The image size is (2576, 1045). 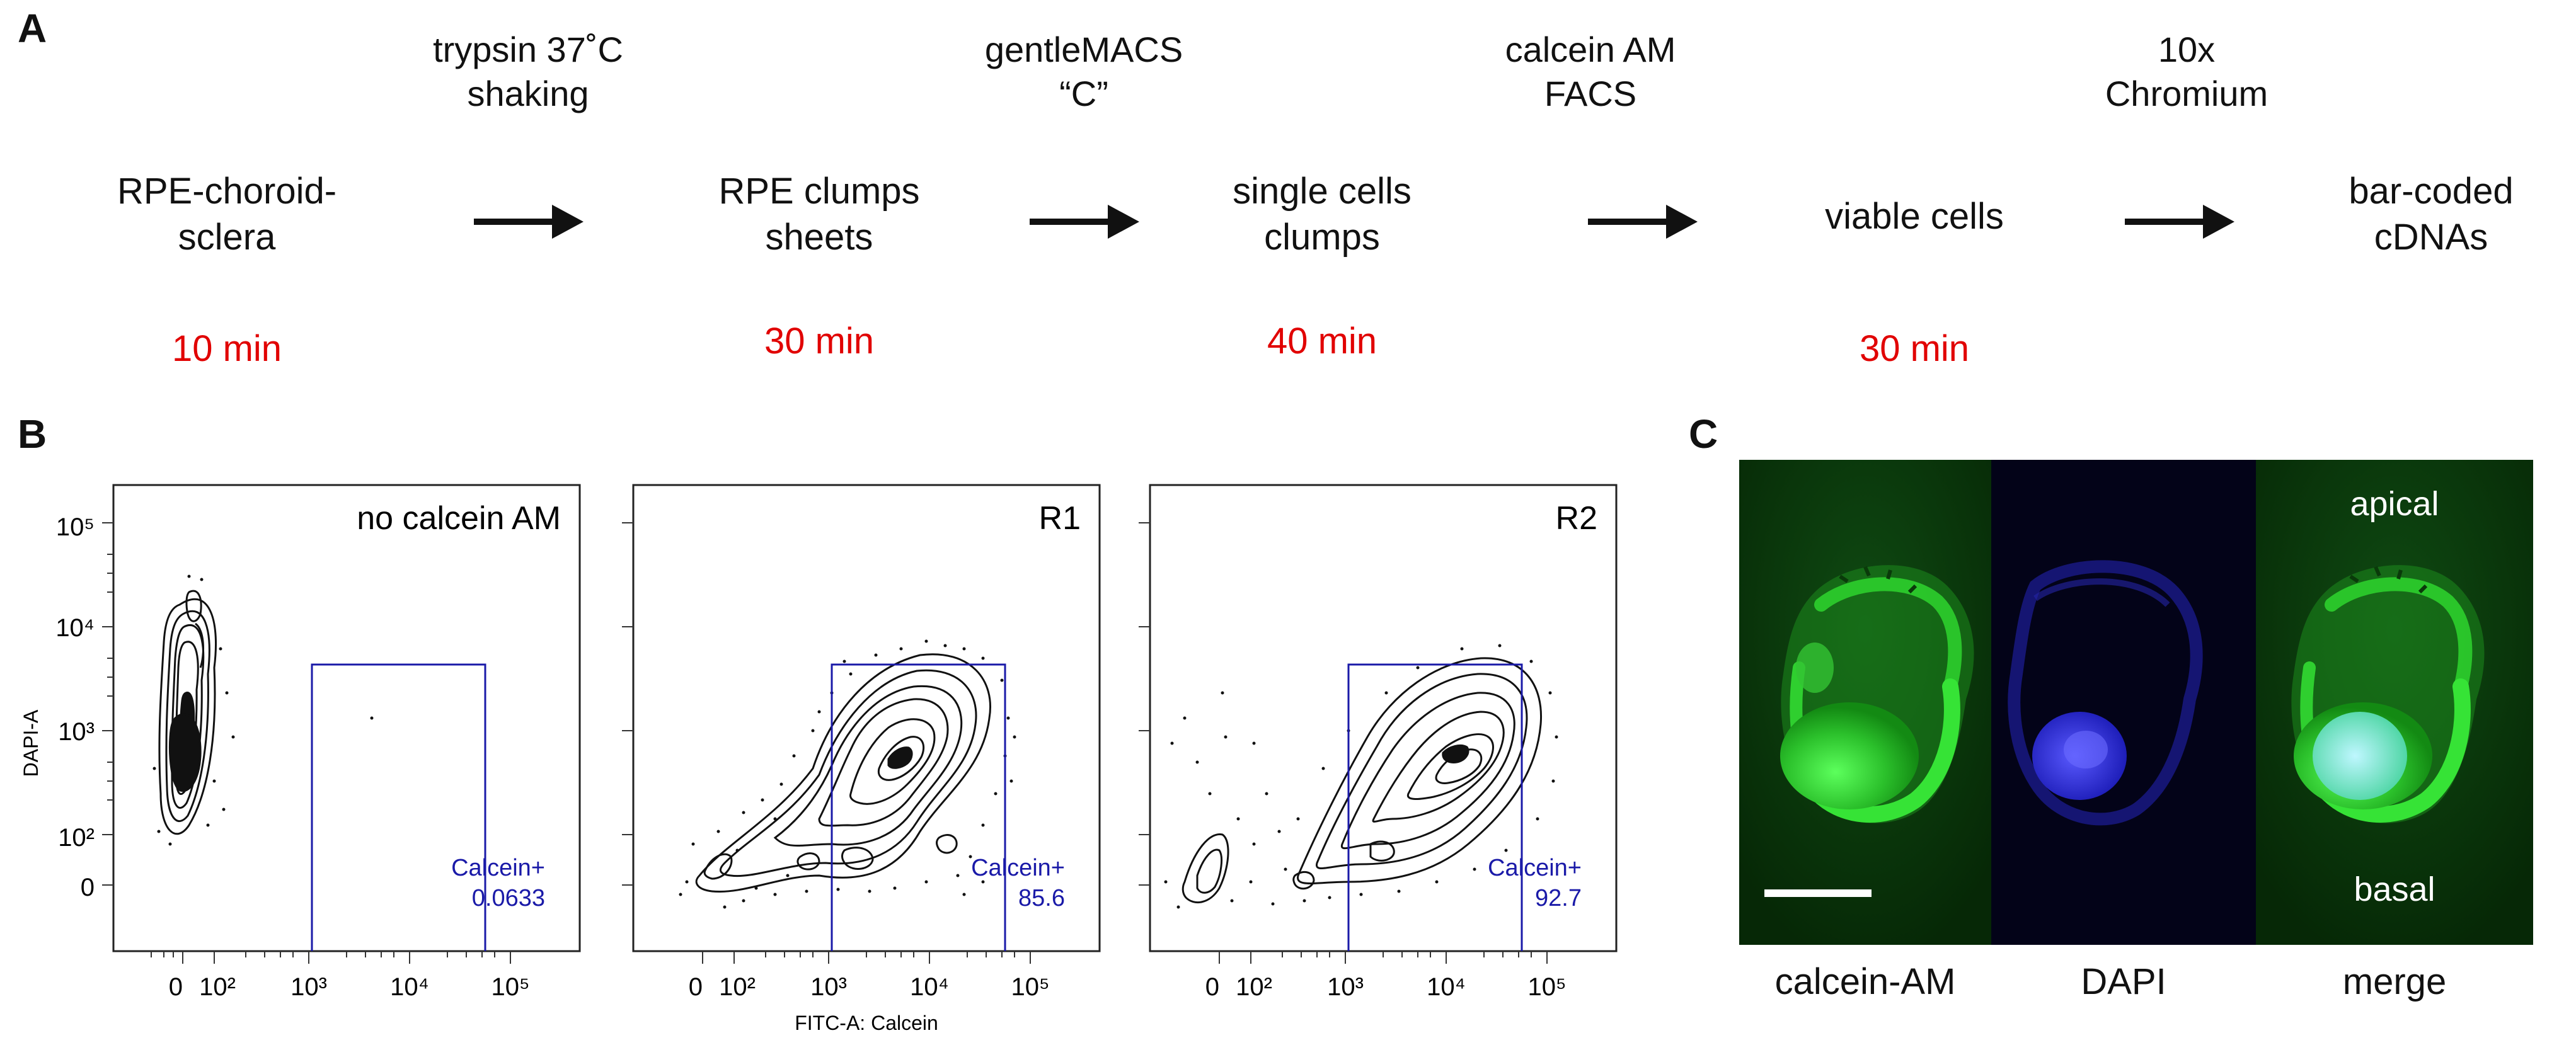 What do you see at coordinates (227, 192) in the screenshot?
I see `step-line1: RPE-choroid-` at bounding box center [227, 192].